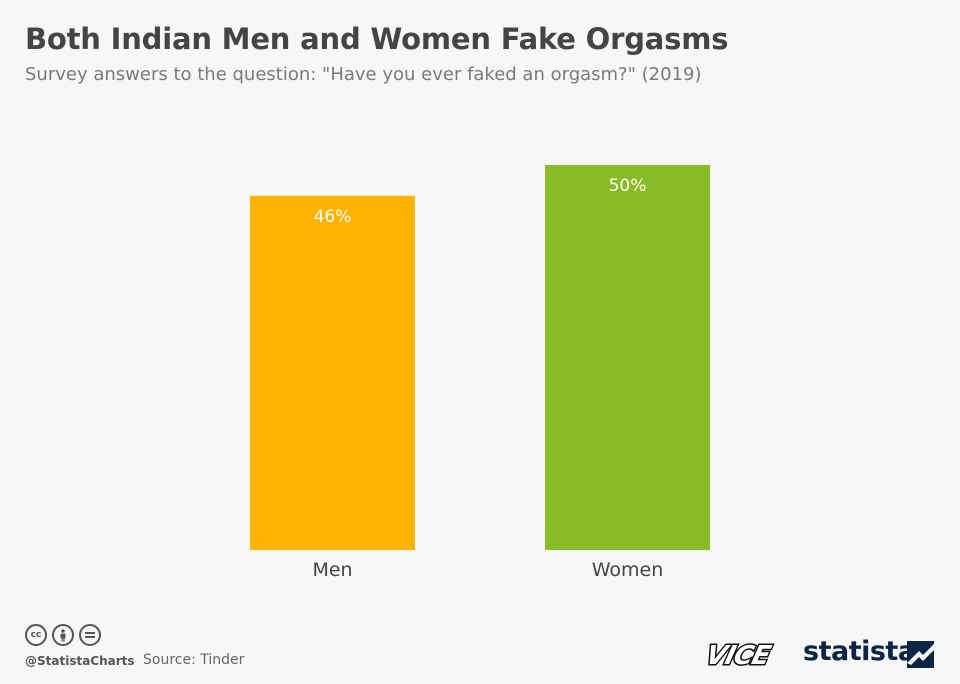  I want to click on bar-men, so click(332, 373).